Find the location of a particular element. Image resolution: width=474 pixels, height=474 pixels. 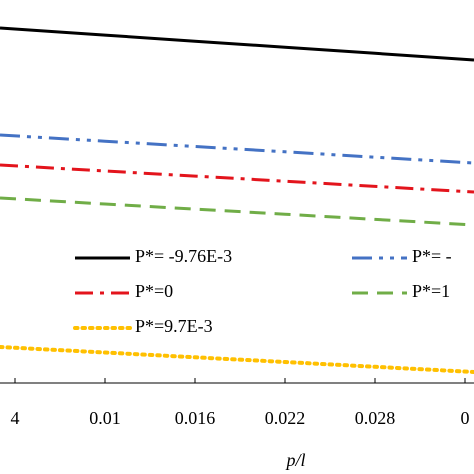

legend-label: P*= - is located at coordinates (432, 256).